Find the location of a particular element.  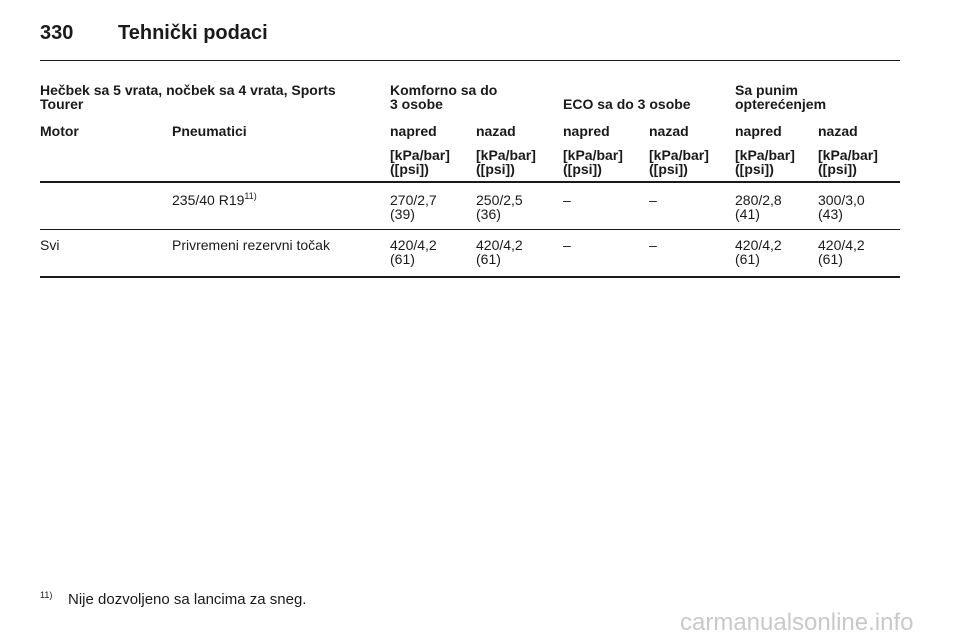

group-header: Sa punim is located at coordinates (767, 90).